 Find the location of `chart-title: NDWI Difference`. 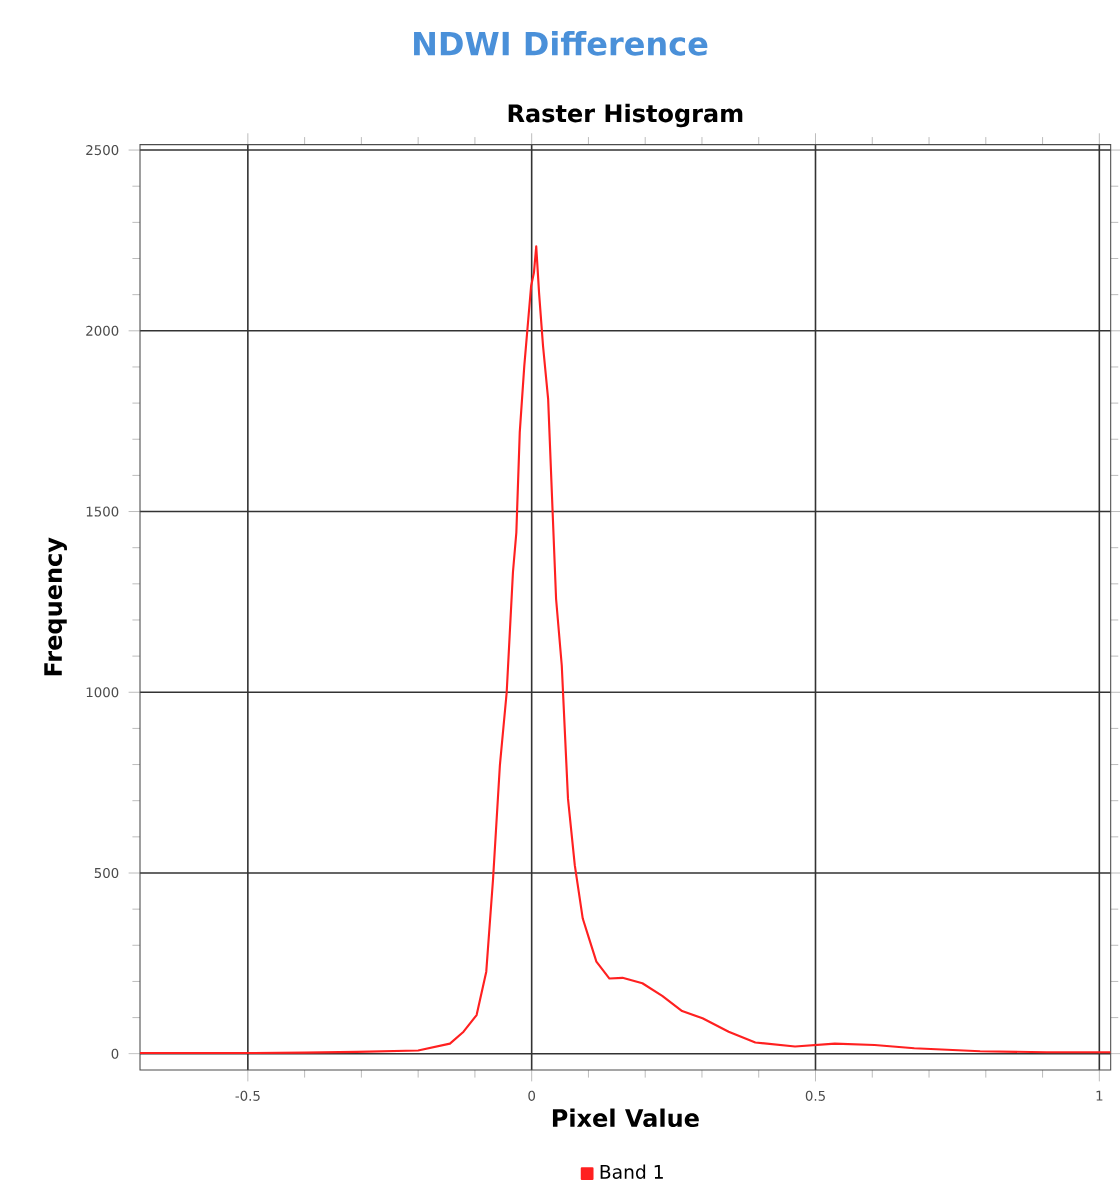

chart-title: NDWI Difference is located at coordinates (561, 43).